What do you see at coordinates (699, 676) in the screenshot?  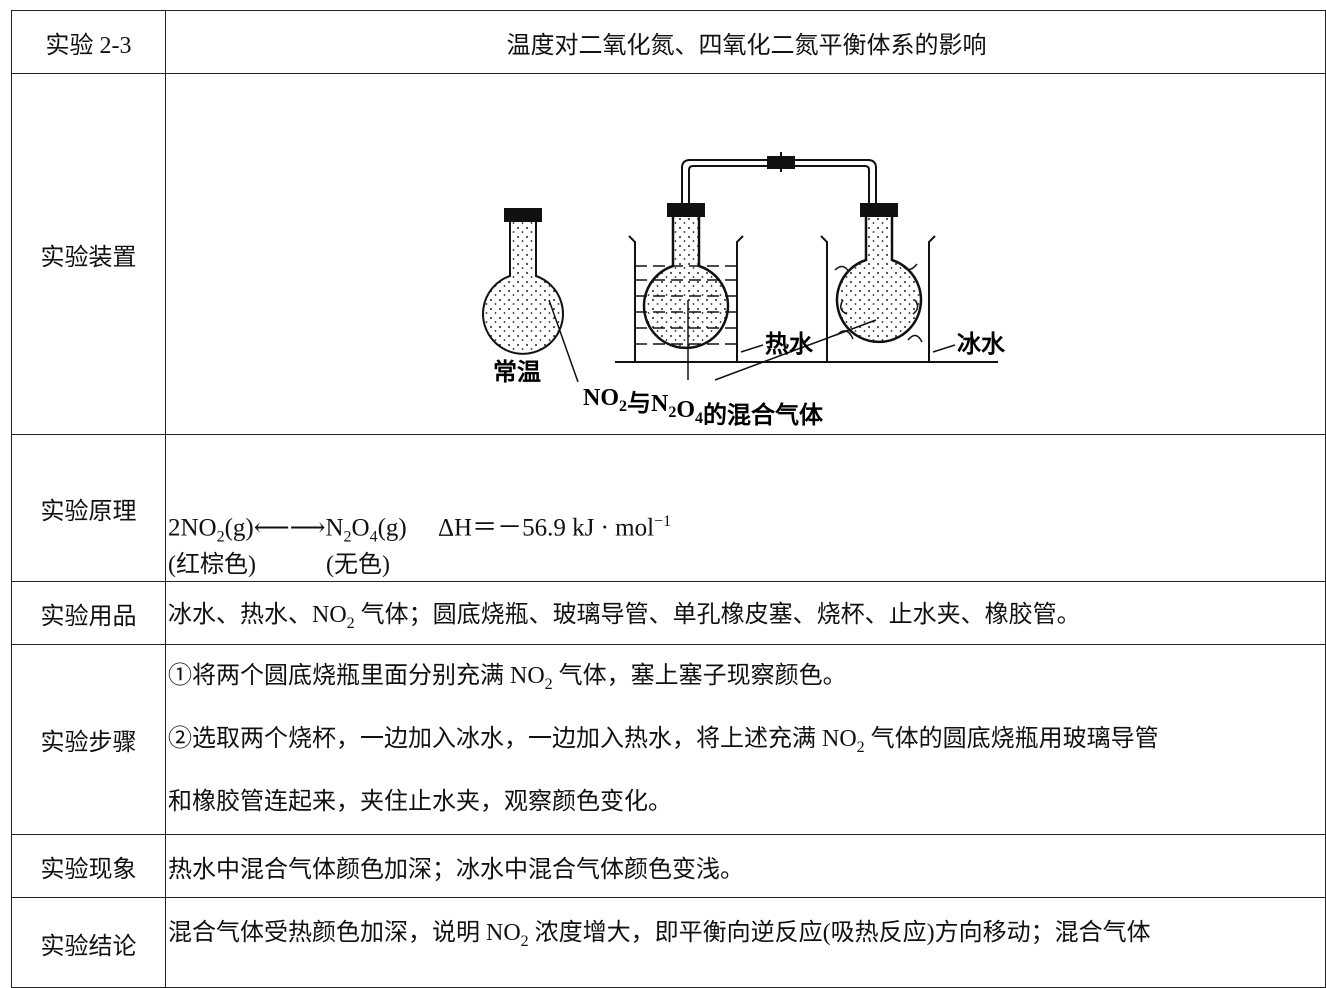 I see `text: 气体，塞上塞子现察颜色。` at bounding box center [699, 676].